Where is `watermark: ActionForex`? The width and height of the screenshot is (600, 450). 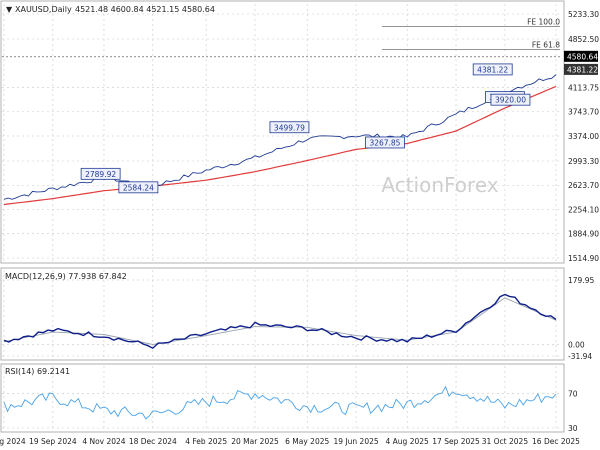 watermark: ActionForex is located at coordinates (439, 185).